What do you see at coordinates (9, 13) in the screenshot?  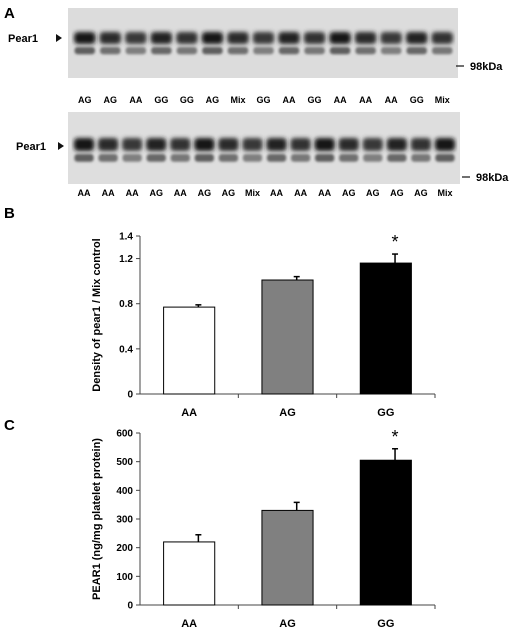 I see `panel-a-letter: A` at bounding box center [9, 13].